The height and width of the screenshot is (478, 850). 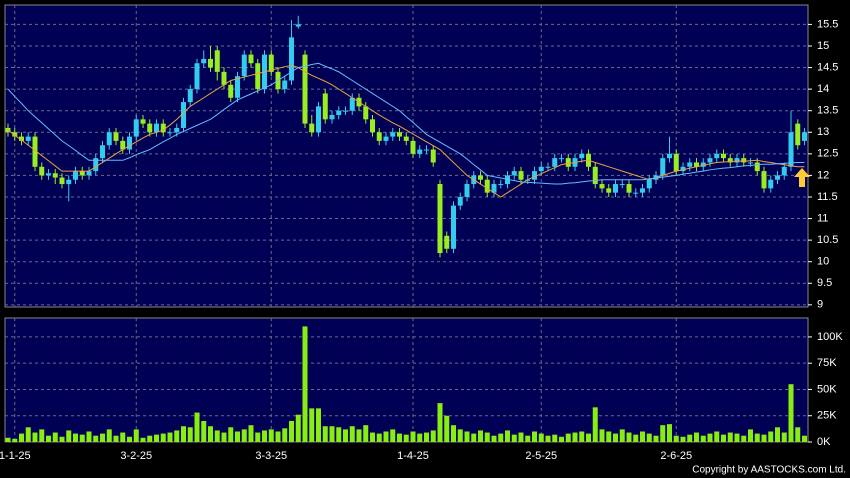 What do you see at coordinates (823, 132) in the screenshot?
I see `y-tick-label: 13` at bounding box center [823, 132].